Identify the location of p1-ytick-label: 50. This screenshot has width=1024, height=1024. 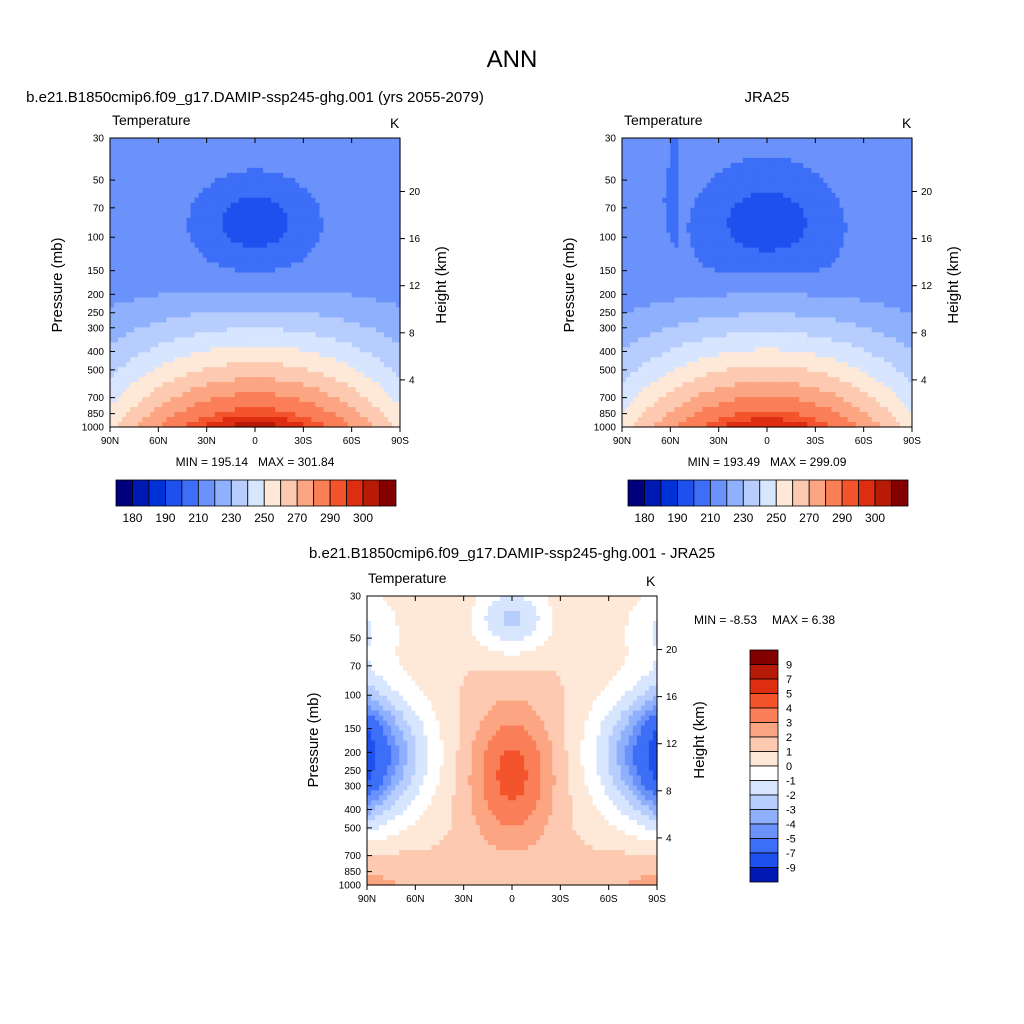
(99, 181).